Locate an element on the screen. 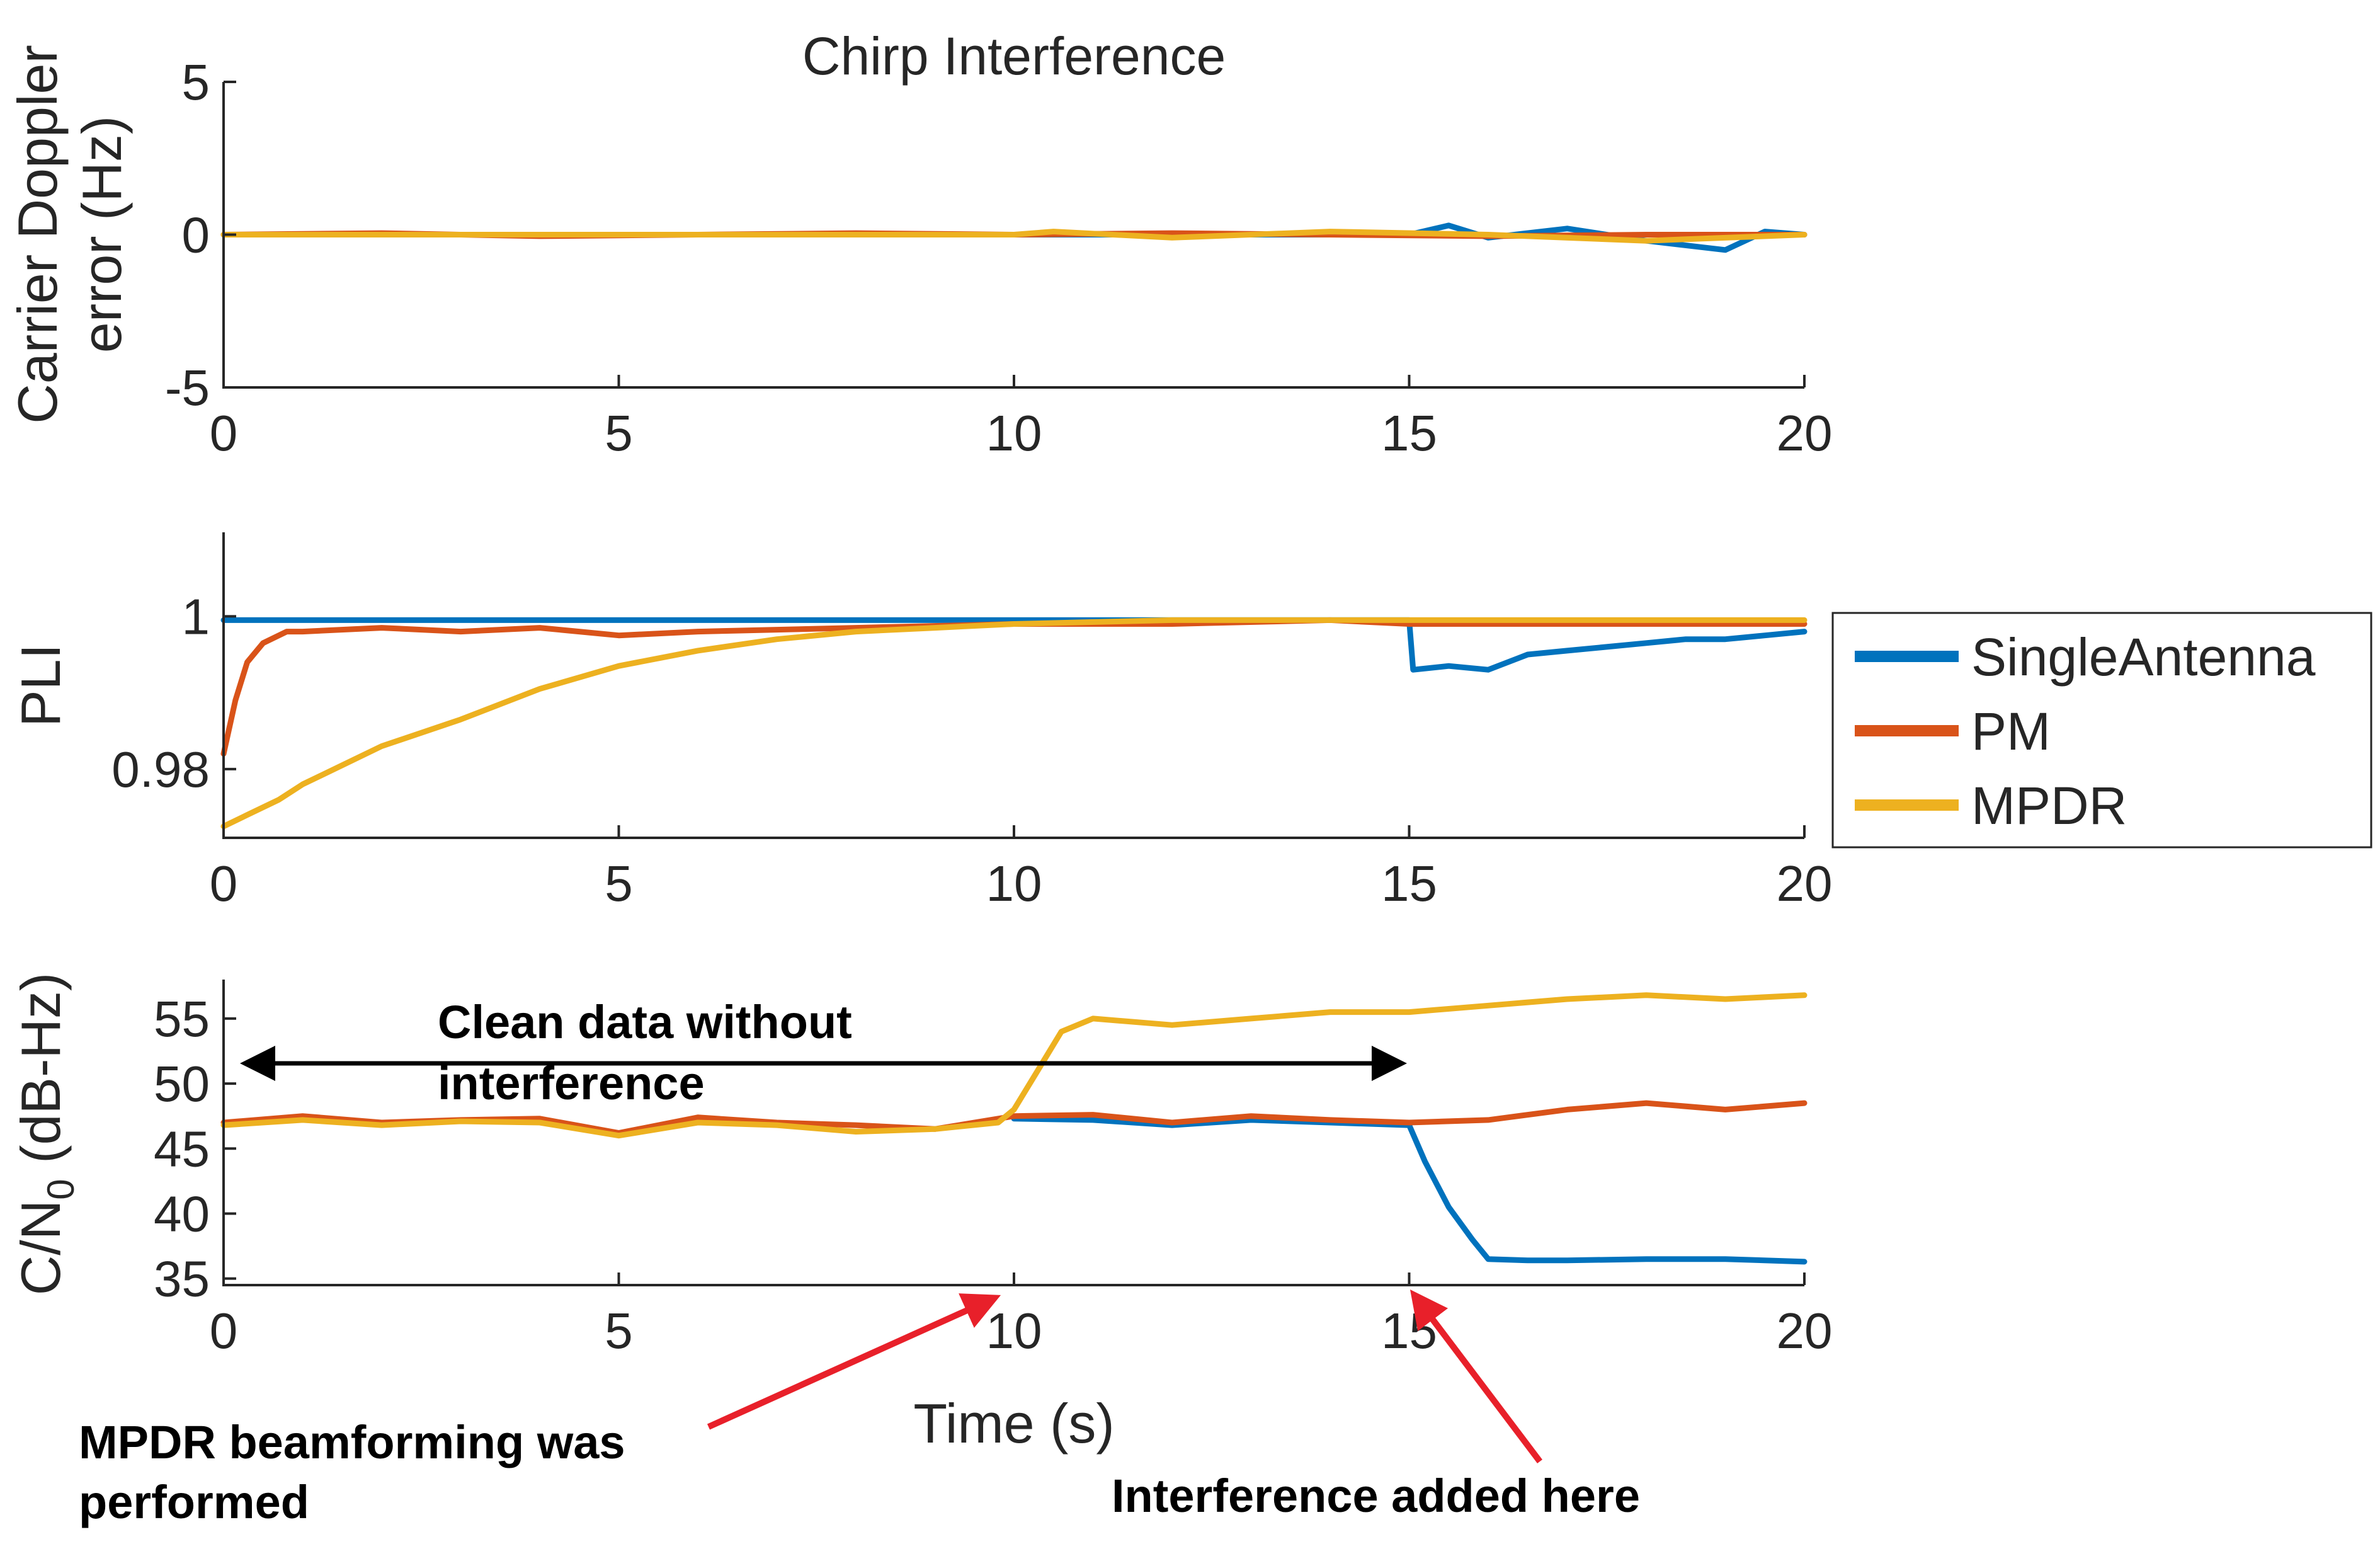 This screenshot has height=1544, width=2380. chart-title: Chirp Interference is located at coordinates (1014, 56).